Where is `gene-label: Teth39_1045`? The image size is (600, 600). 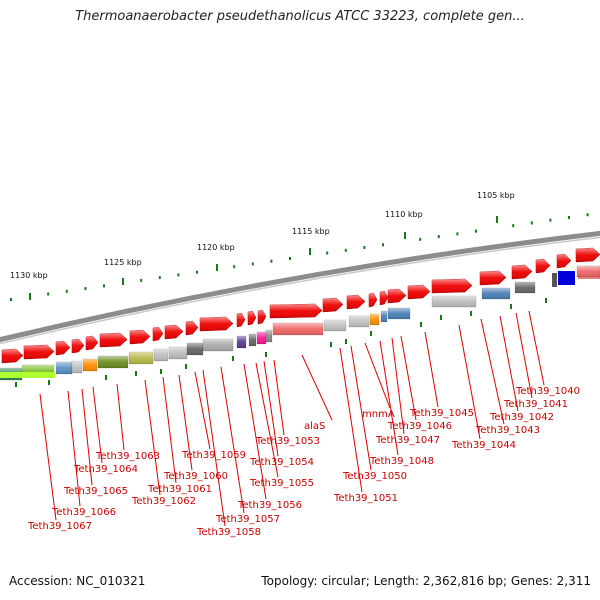
gene-label: Teth39_1045 is located at coordinates (441, 413).